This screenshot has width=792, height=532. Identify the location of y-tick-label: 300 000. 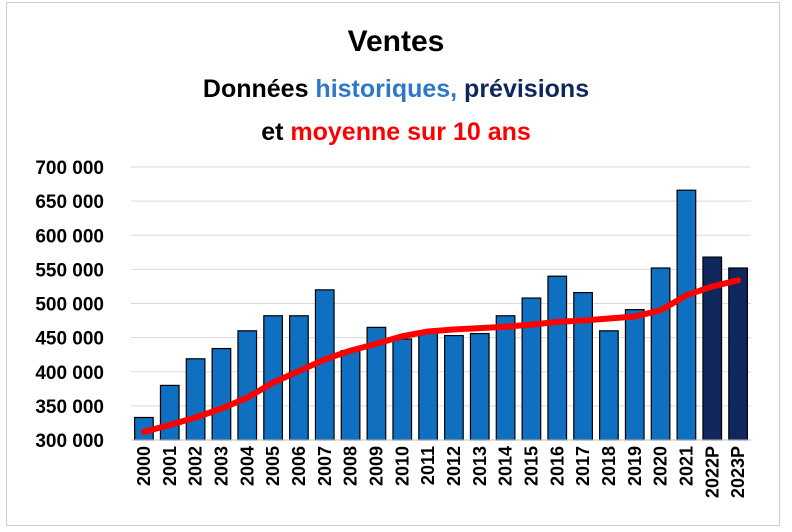
(69, 441).